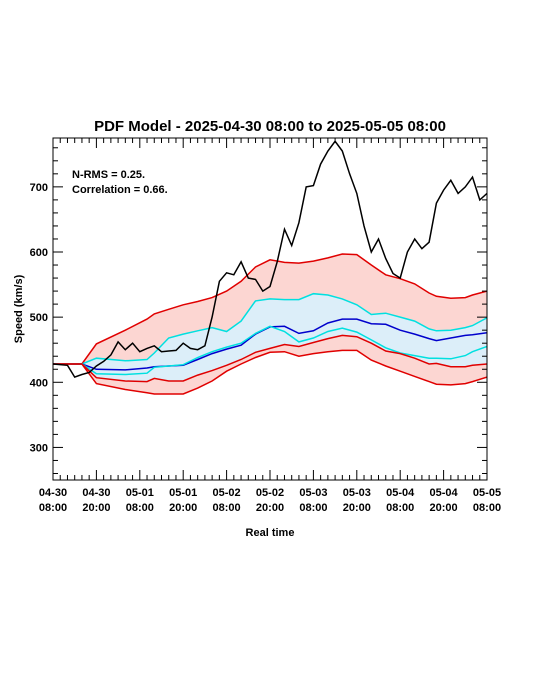  What do you see at coordinates (108, 175) in the screenshot?
I see `annotation-nrms: N-RMS = 0.25.` at bounding box center [108, 175].